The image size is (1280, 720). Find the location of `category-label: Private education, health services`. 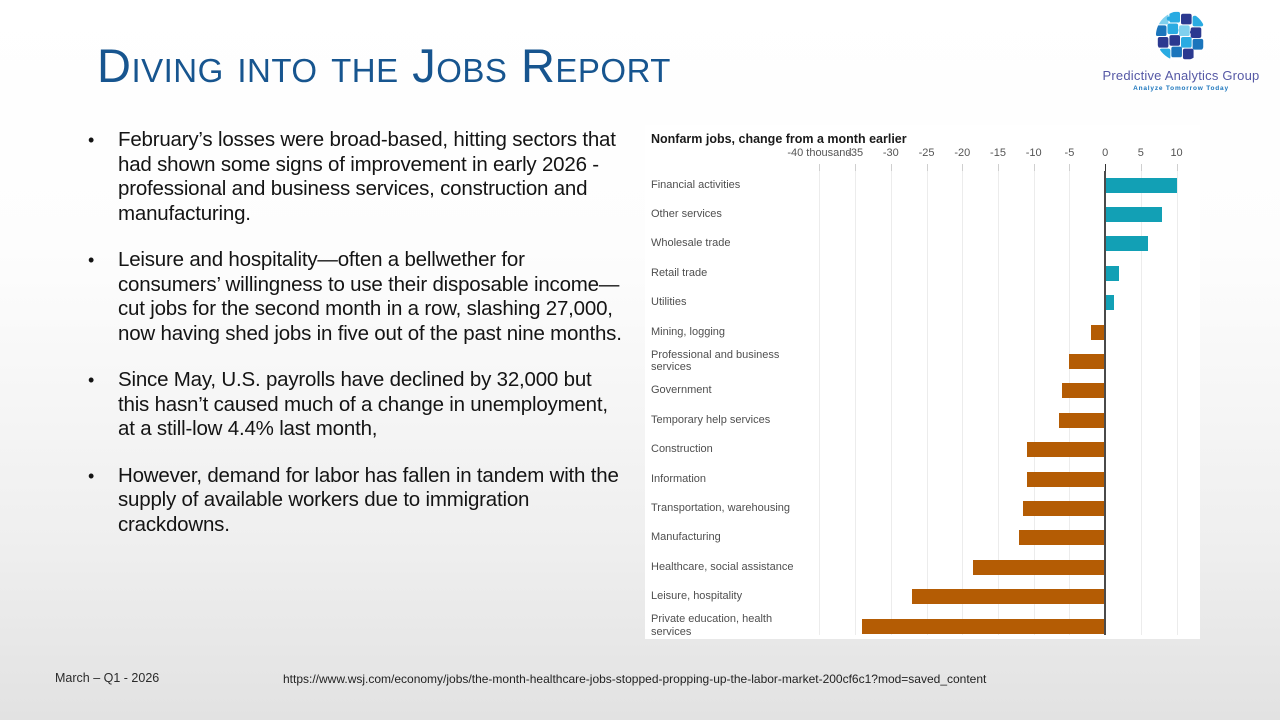

category-label: Private education, health services is located at coordinates (712, 625).